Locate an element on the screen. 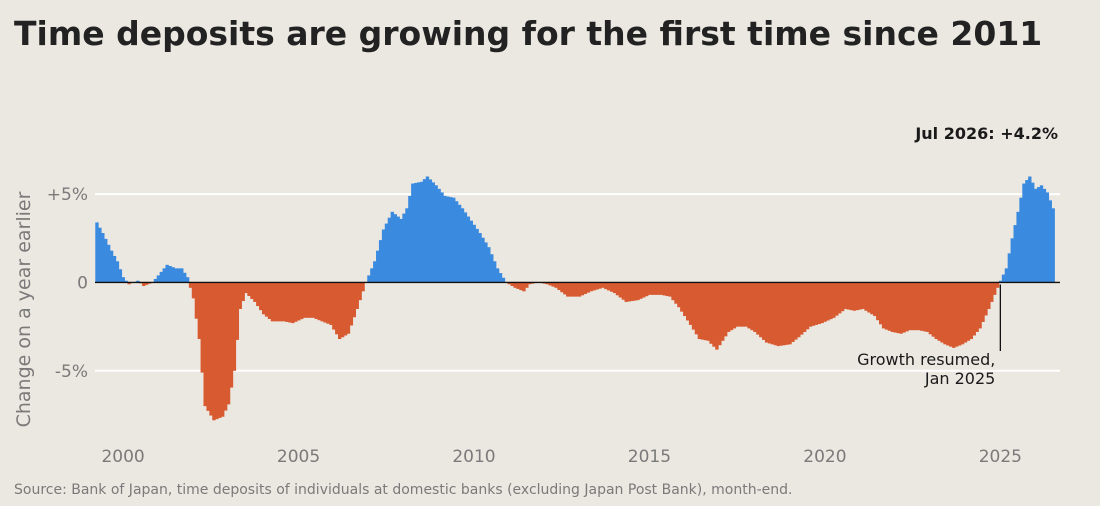  x-tick-label: 2015 is located at coordinates (649, 457).